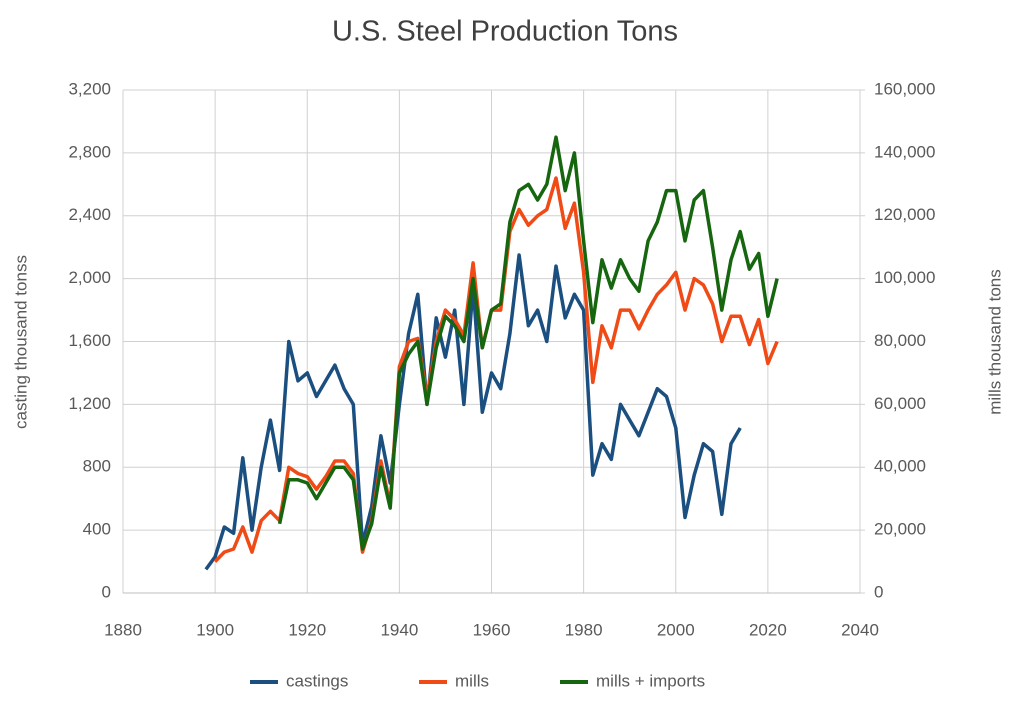  What do you see at coordinates (994, 342) in the screenshot?
I see `y2-axis-title: mills thousand tons` at bounding box center [994, 342].